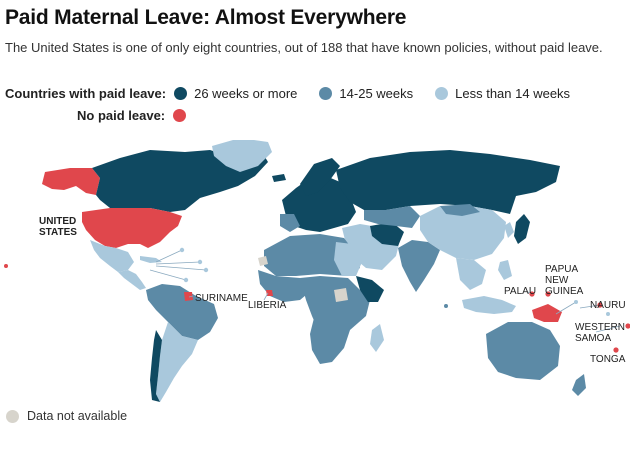 This screenshot has height=454, width=630. What do you see at coordinates (180, 115) in the screenshot?
I see `legend-dot-no-paid` at bounding box center [180, 115].